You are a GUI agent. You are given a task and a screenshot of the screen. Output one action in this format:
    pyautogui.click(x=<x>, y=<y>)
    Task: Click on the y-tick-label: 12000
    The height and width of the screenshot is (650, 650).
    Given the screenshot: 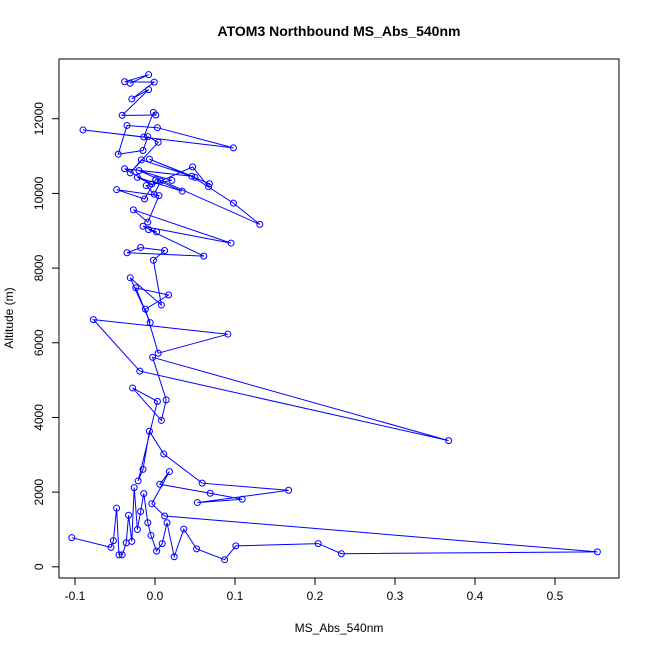 What is the action you would take?
    pyautogui.click(x=39, y=119)
    